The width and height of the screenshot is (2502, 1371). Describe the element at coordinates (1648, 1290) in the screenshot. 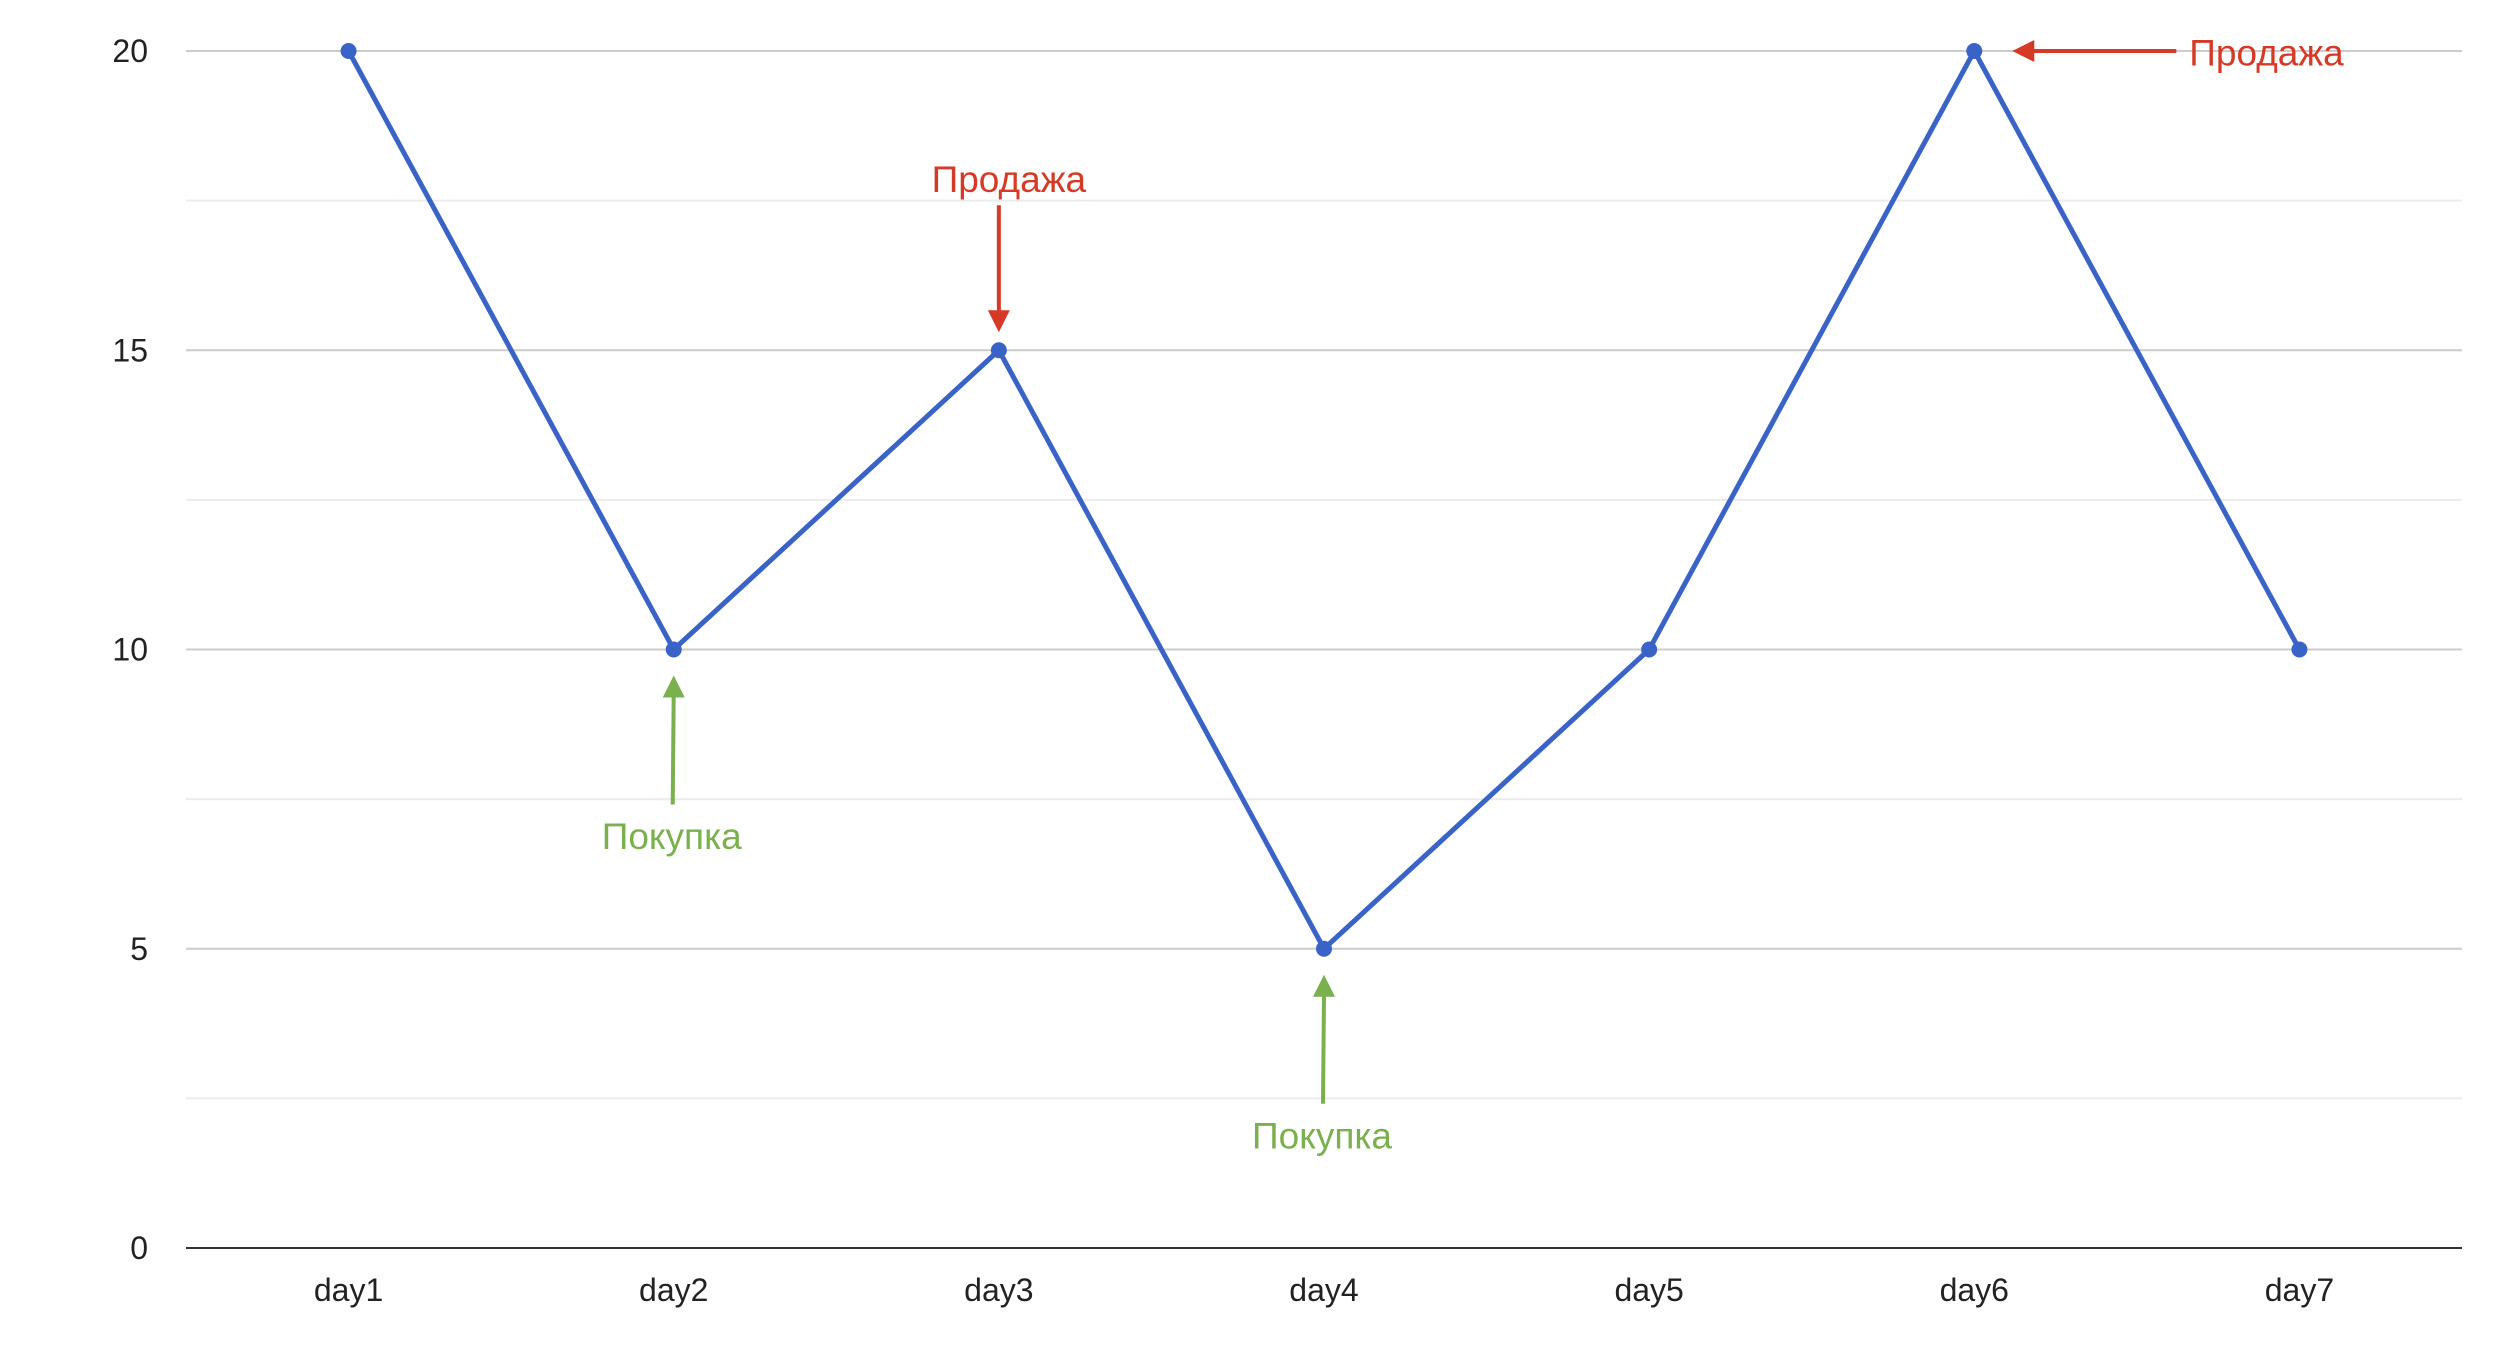

I see `x-tick-label: day5` at that location.